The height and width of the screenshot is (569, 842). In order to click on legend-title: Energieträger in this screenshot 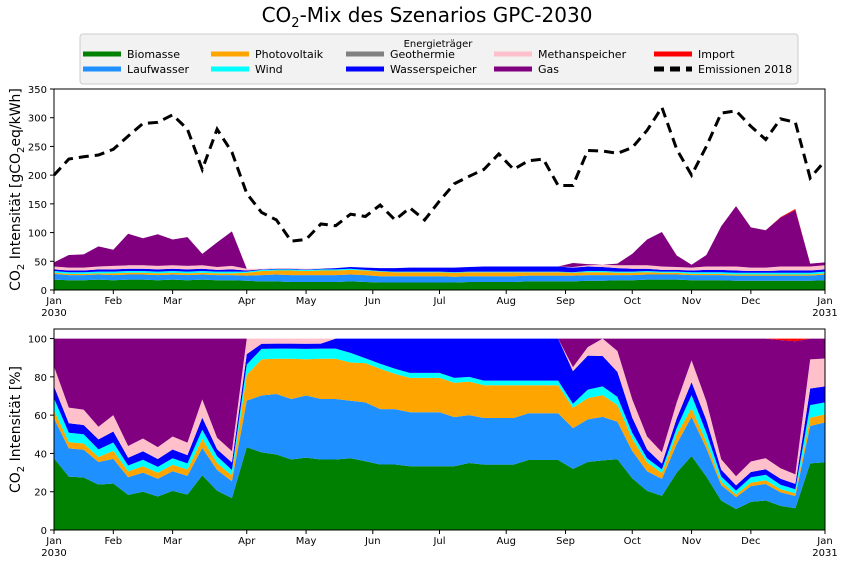, I will do `click(439, 44)`.